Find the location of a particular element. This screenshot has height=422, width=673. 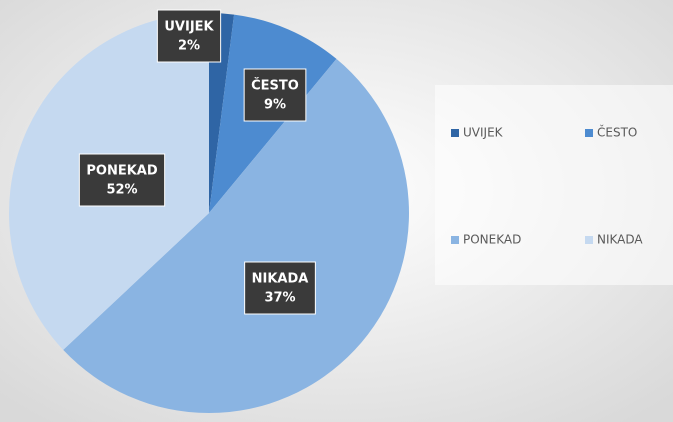

data-label-value: 52% is located at coordinates (121, 190).